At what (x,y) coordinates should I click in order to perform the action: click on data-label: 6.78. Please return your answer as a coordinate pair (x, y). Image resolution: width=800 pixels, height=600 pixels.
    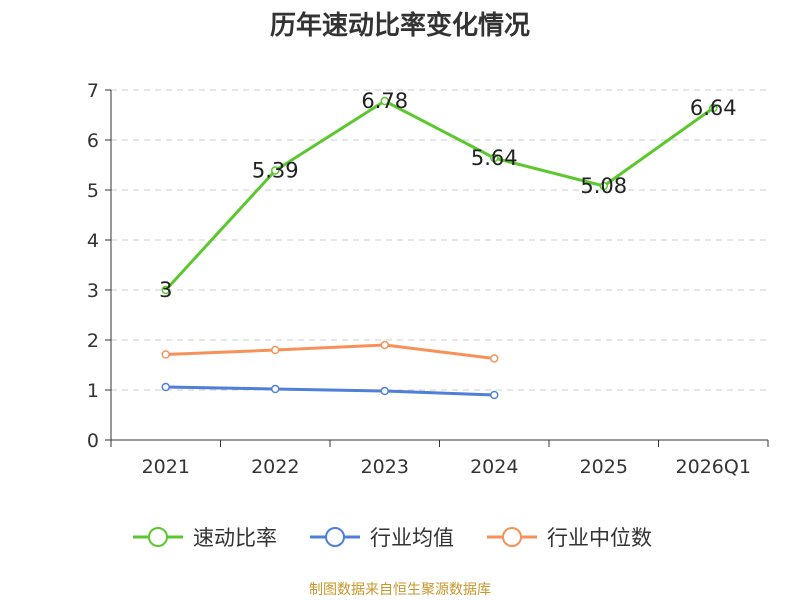
    Looking at the image, I should click on (384, 101).